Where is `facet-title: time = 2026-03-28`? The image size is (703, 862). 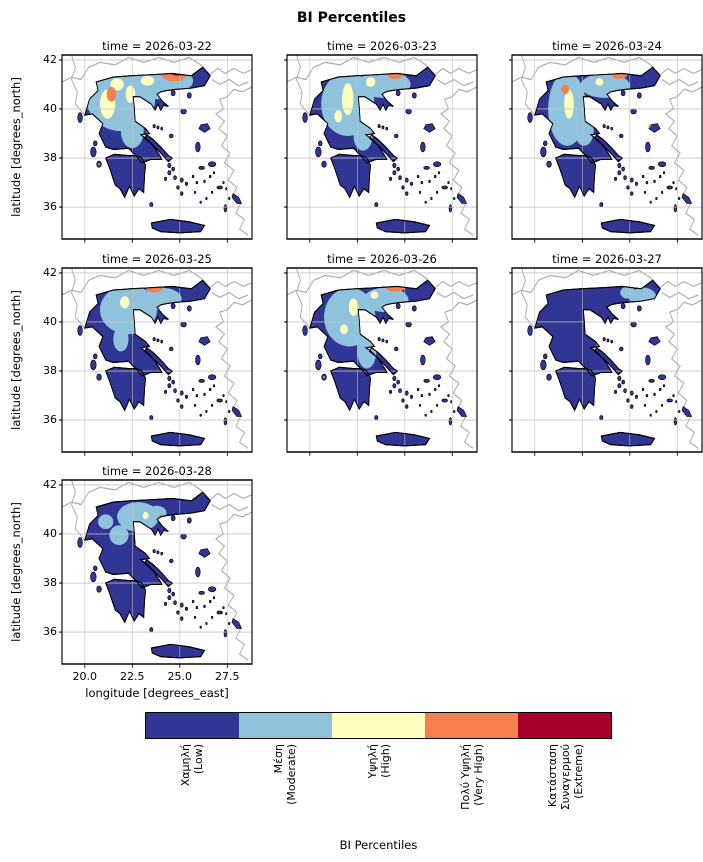
facet-title: time = 2026-03-28 is located at coordinates (157, 471).